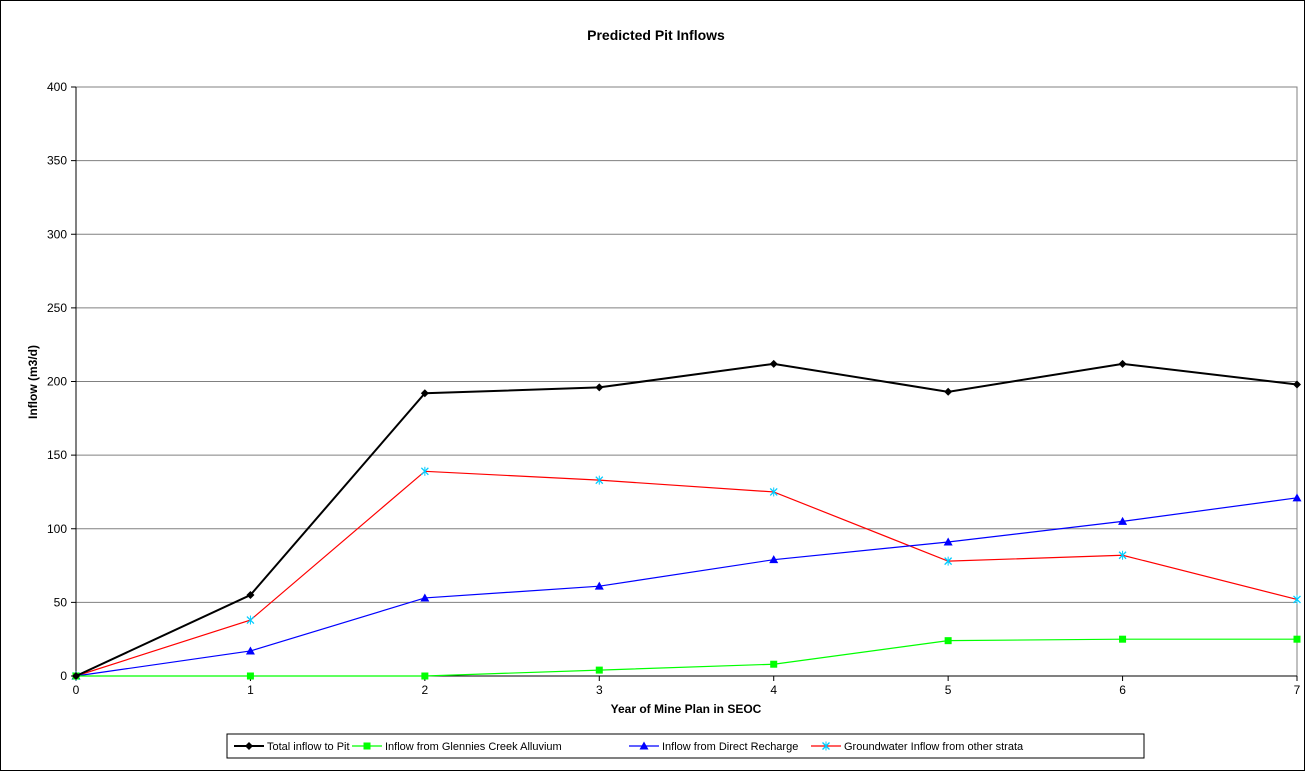 This screenshot has height=771, width=1305. What do you see at coordinates (1122, 690) in the screenshot?
I see `x-tick-label: 6` at bounding box center [1122, 690].